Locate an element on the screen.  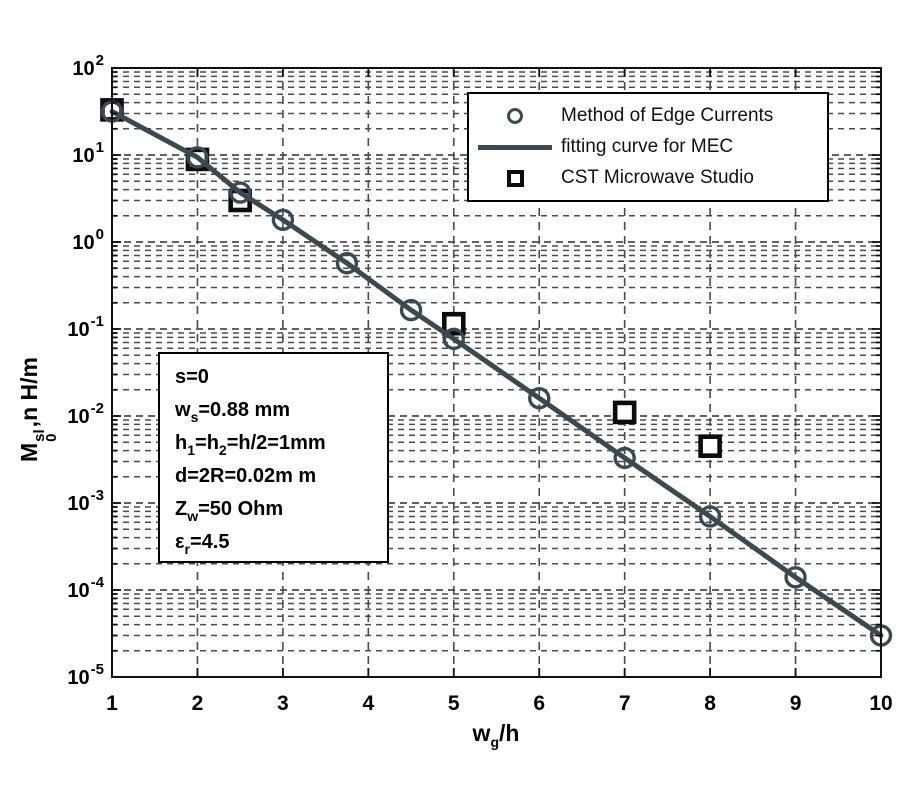
x-tick-label: 9 is located at coordinates (796, 703).